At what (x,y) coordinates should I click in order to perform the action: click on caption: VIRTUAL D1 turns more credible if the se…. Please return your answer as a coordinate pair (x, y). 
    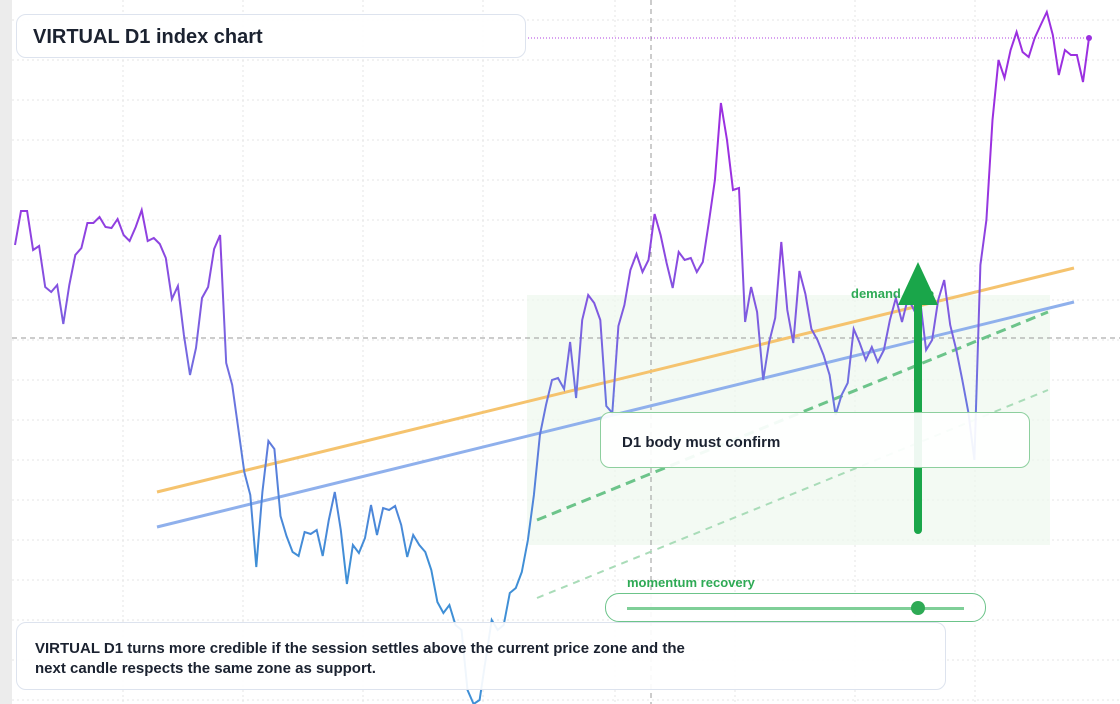
    Looking at the image, I should click on (360, 658).